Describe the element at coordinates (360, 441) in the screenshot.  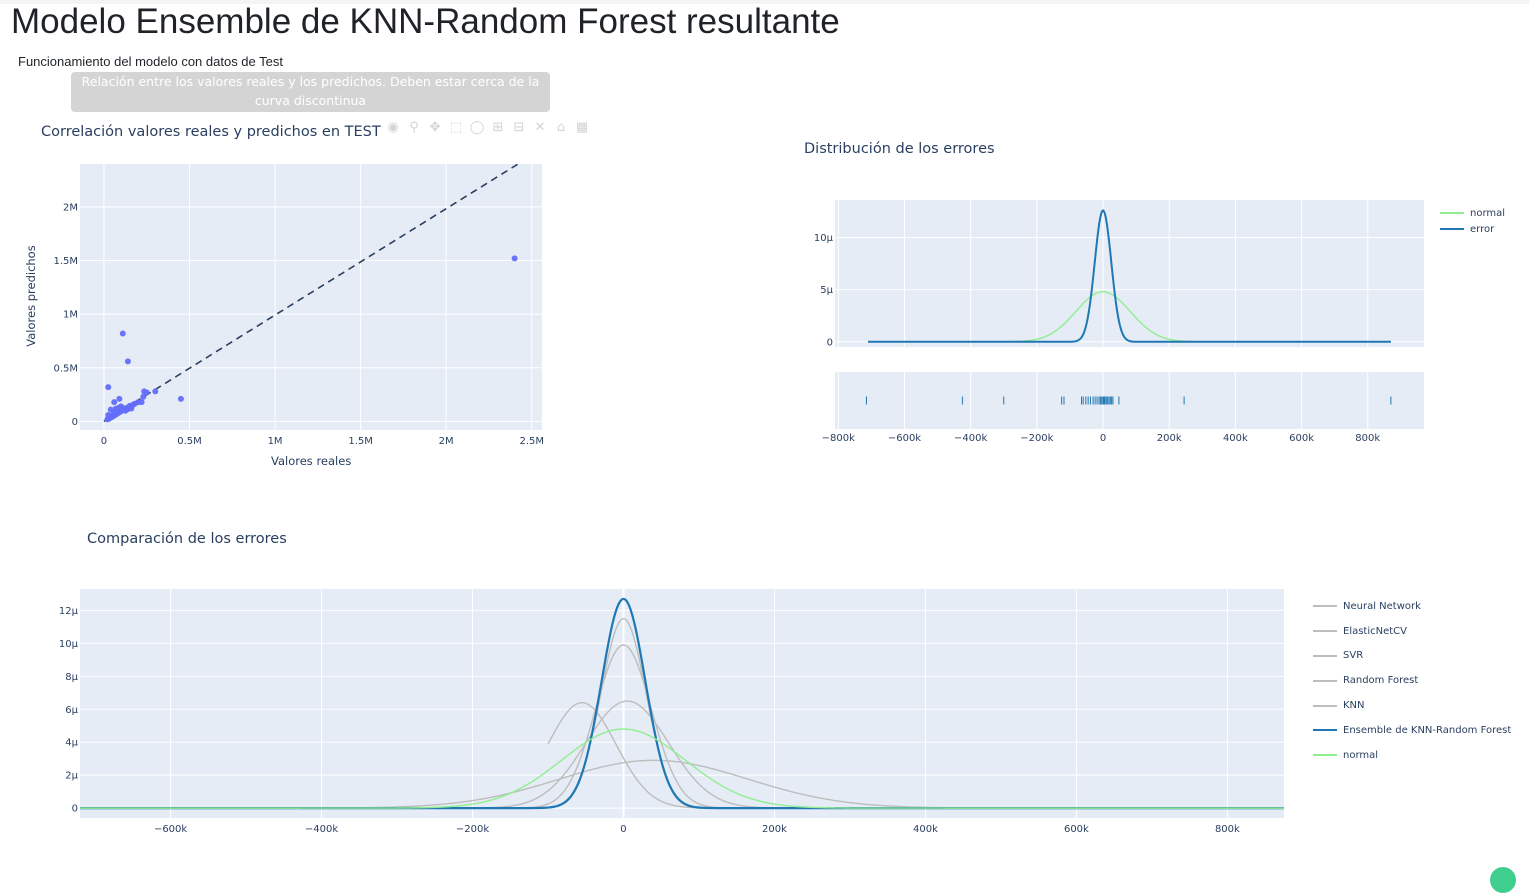
I see `x-tick-label: 1.5M` at that location.